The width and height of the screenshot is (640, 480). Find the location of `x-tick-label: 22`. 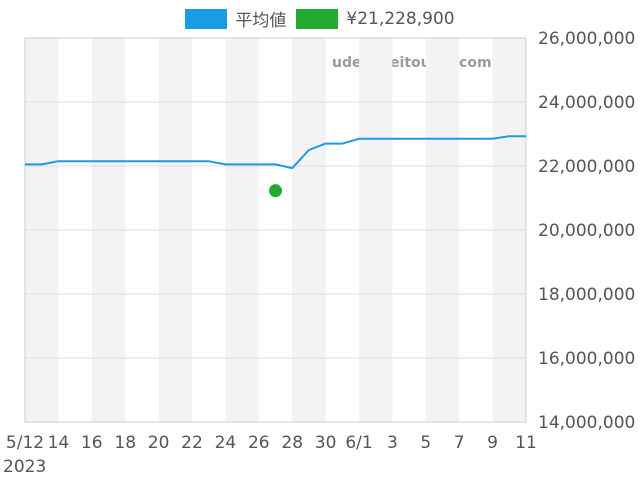

x-tick-label: 22 is located at coordinates (192, 443).